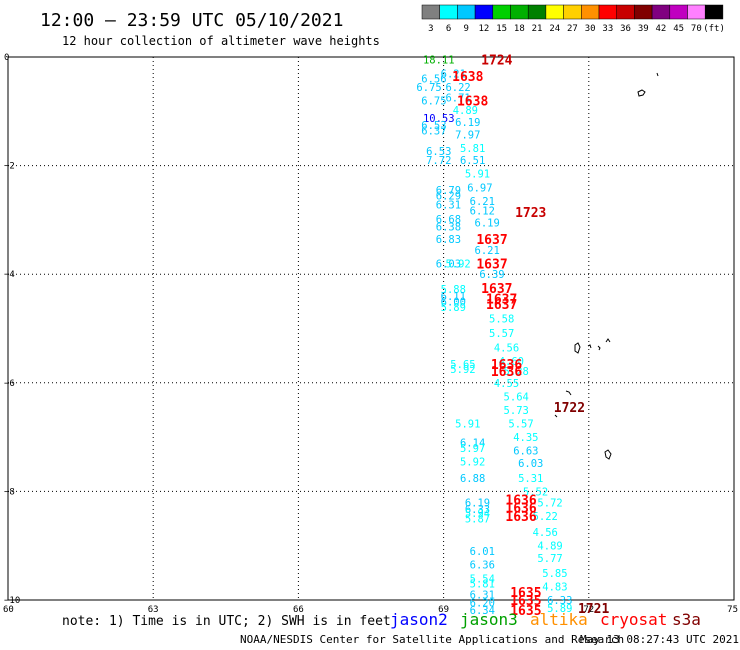 The height and width of the screenshot is (650, 740). I want to click on colorbar-label: 3, so click(430, 29).